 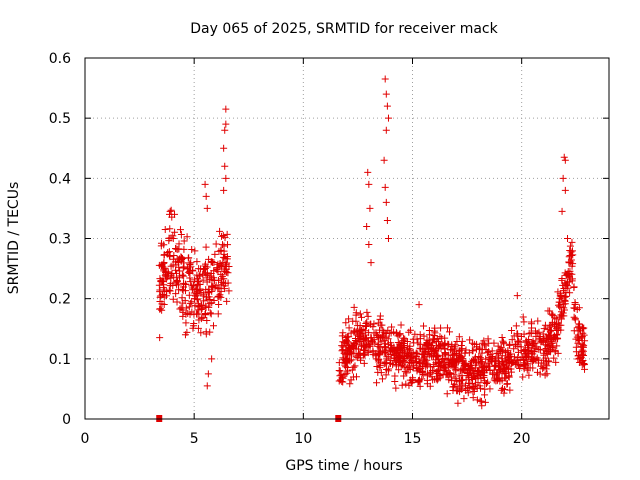 I want to click on y-axis-title: SRMTID / TECUs, so click(x=14, y=238).